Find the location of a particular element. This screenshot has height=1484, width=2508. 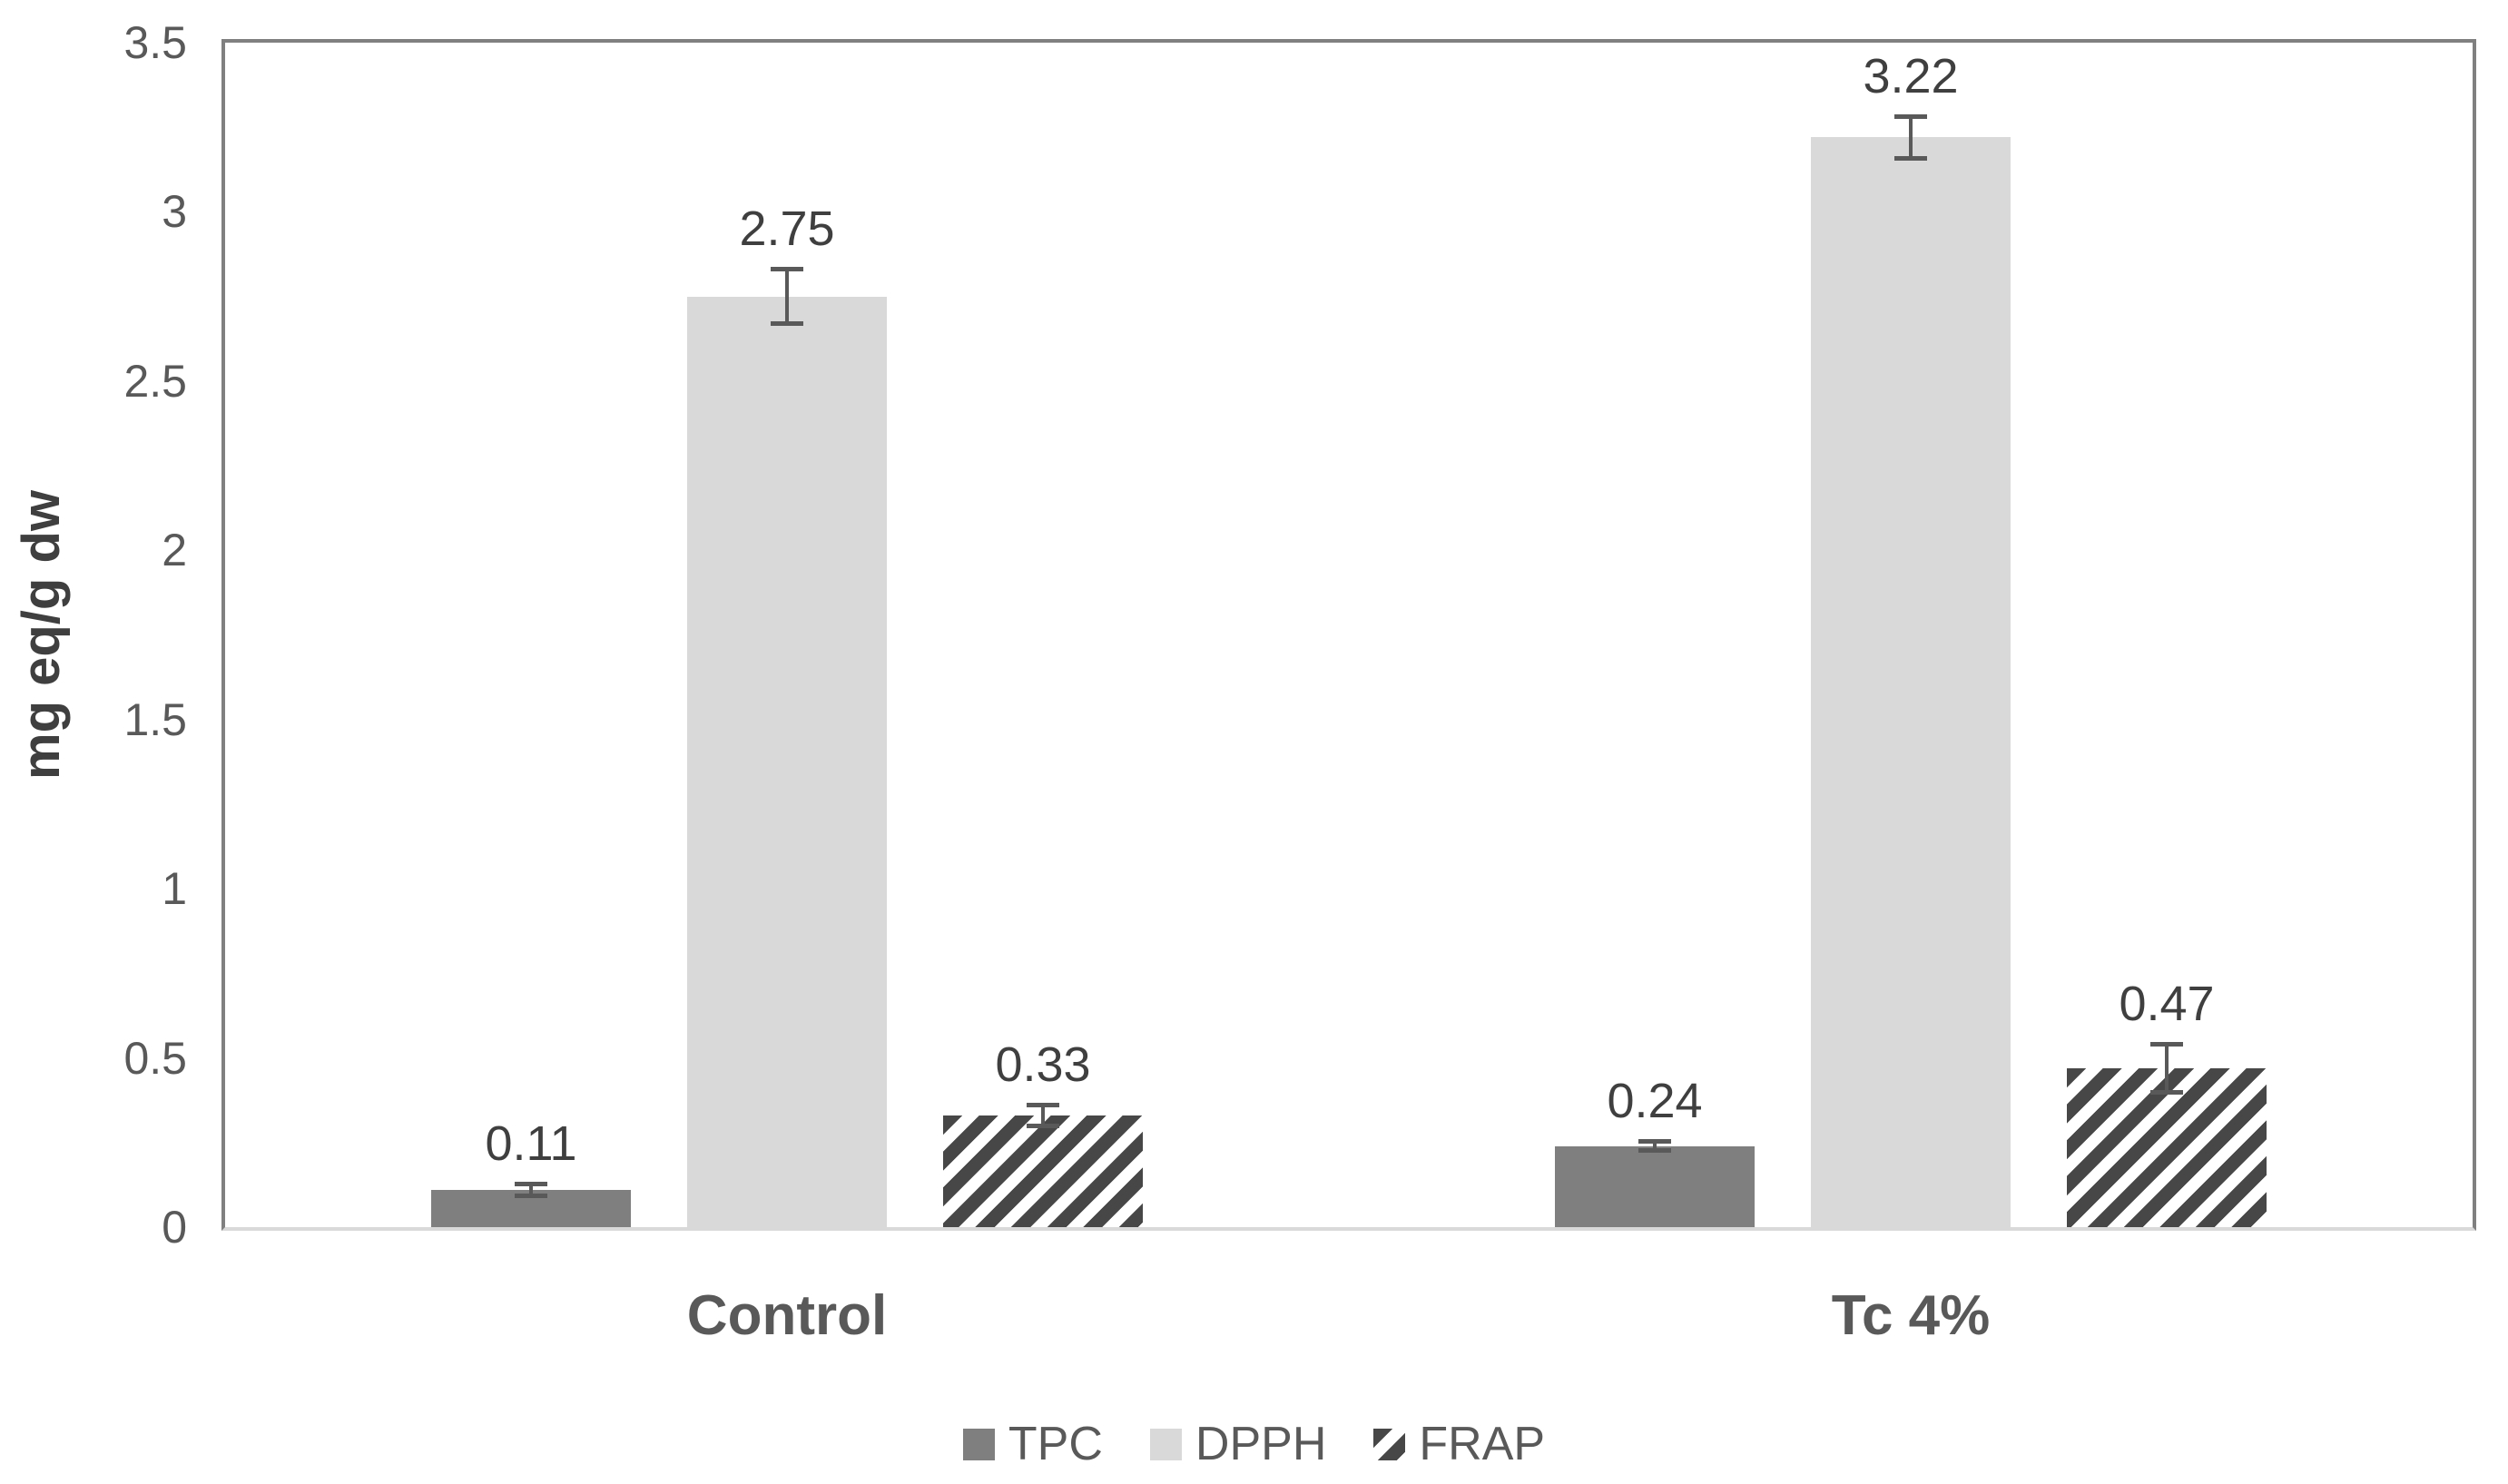

legend-swatch-frap is located at coordinates (1389, 1444).